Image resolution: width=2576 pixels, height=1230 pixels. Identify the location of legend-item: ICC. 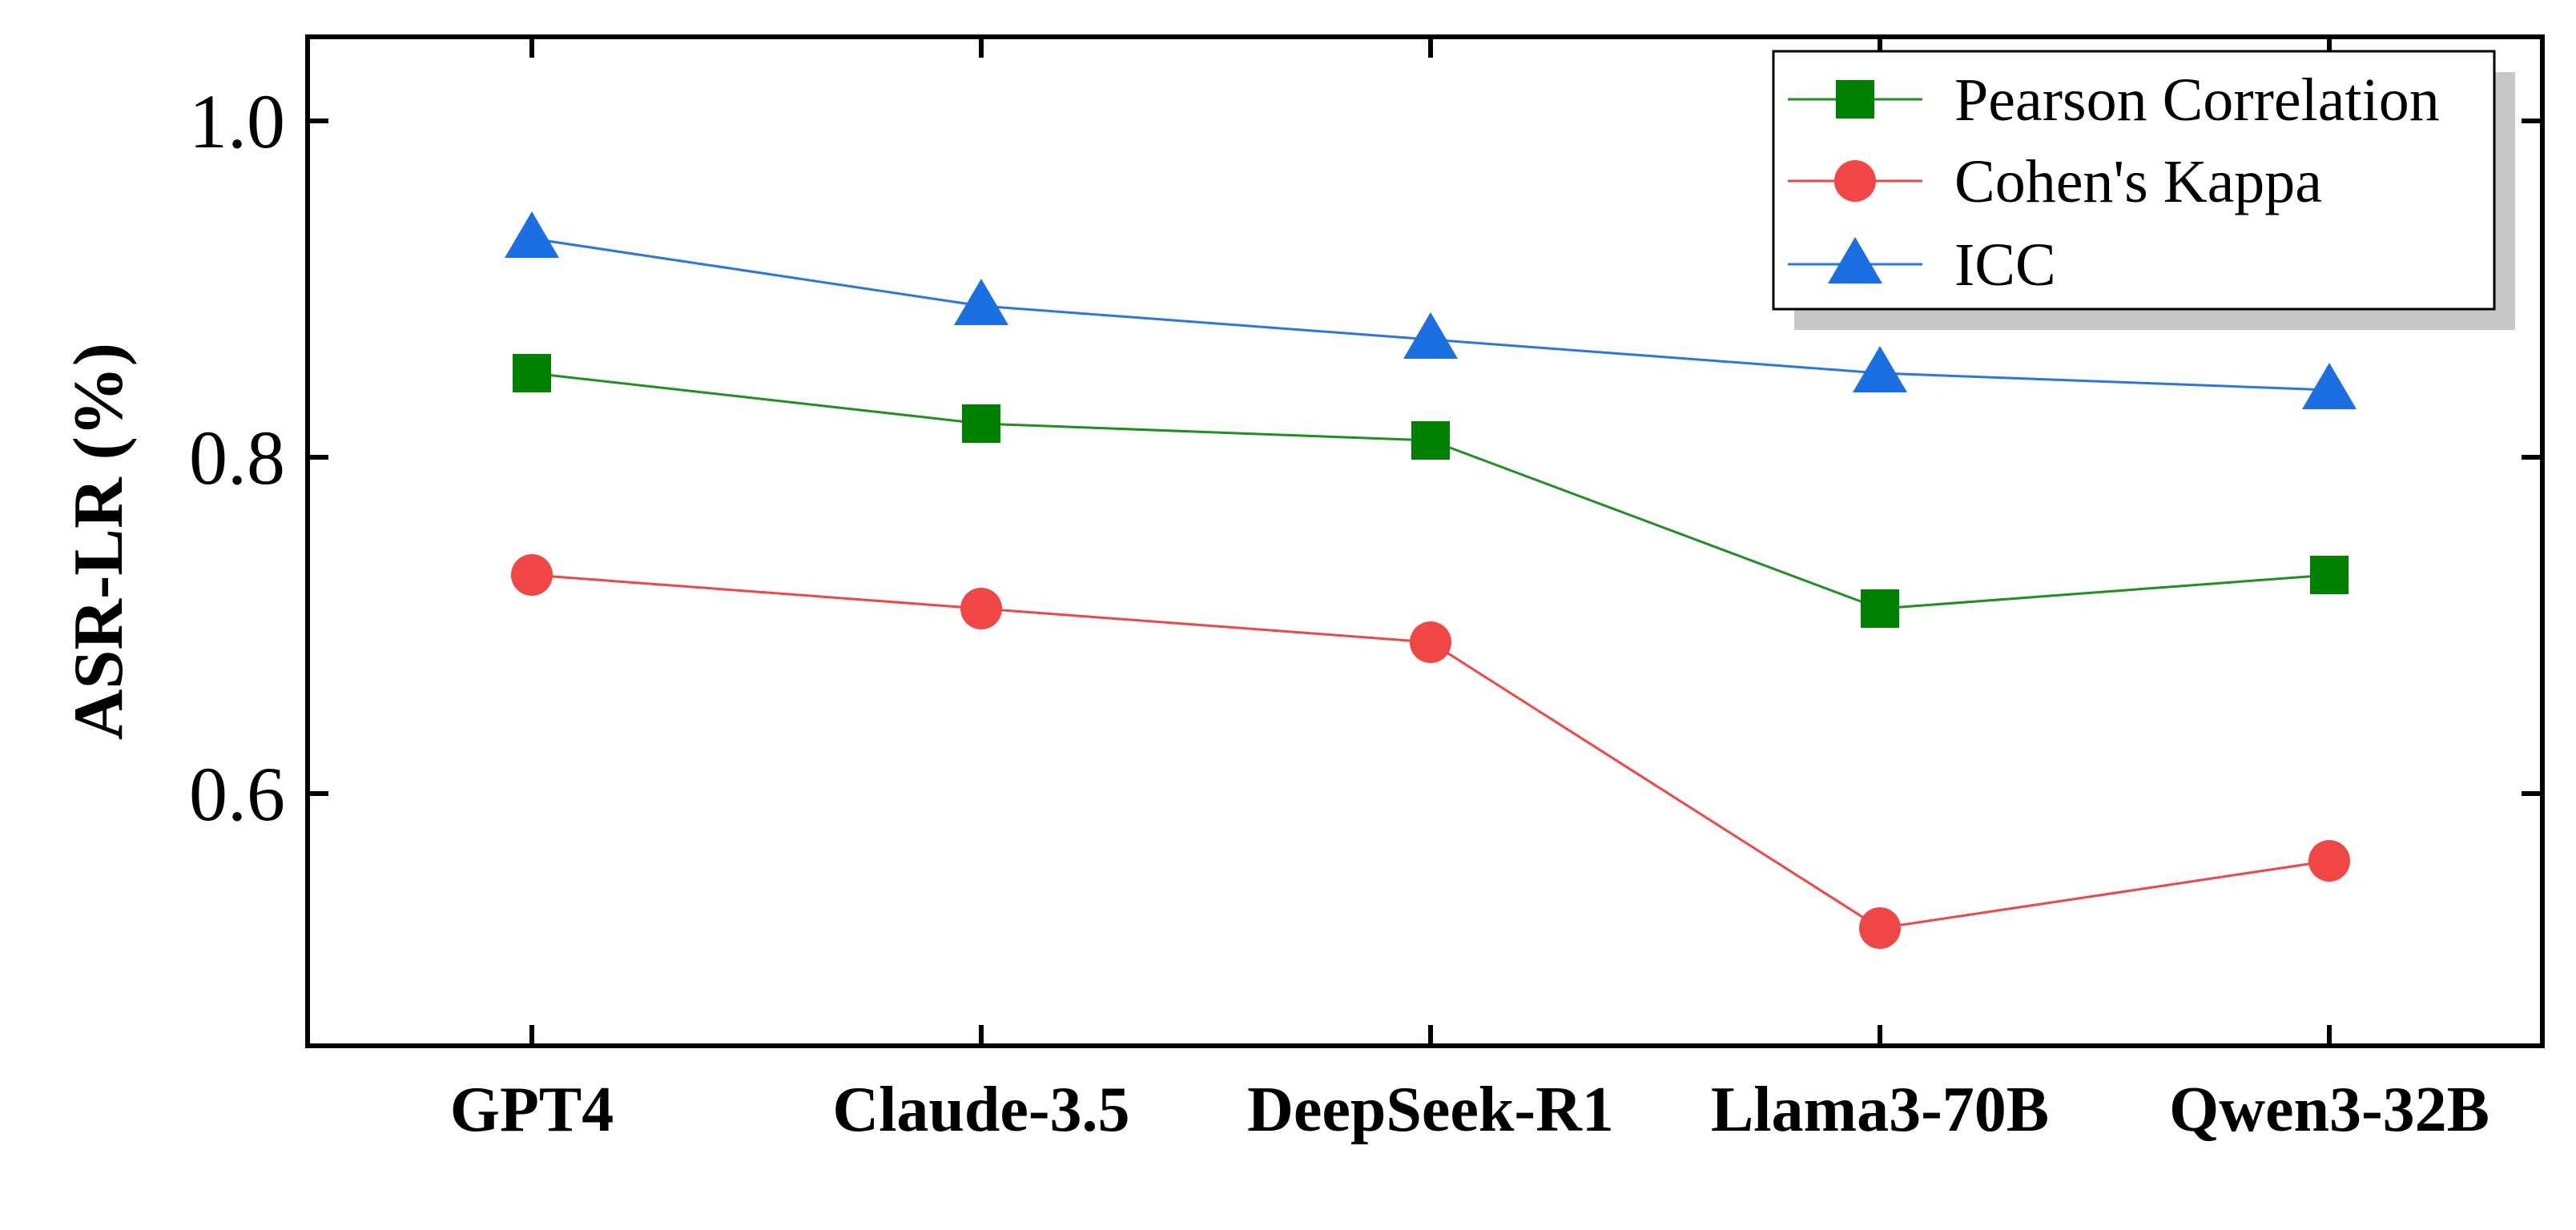
(1922, 265).